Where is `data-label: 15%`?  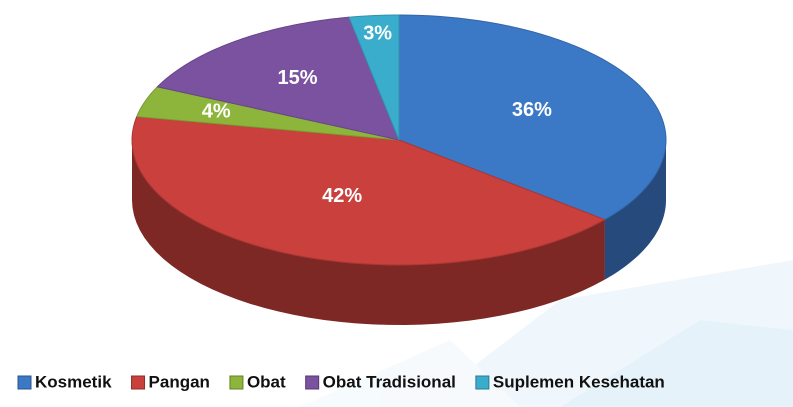
data-label: 15% is located at coordinates (298, 78).